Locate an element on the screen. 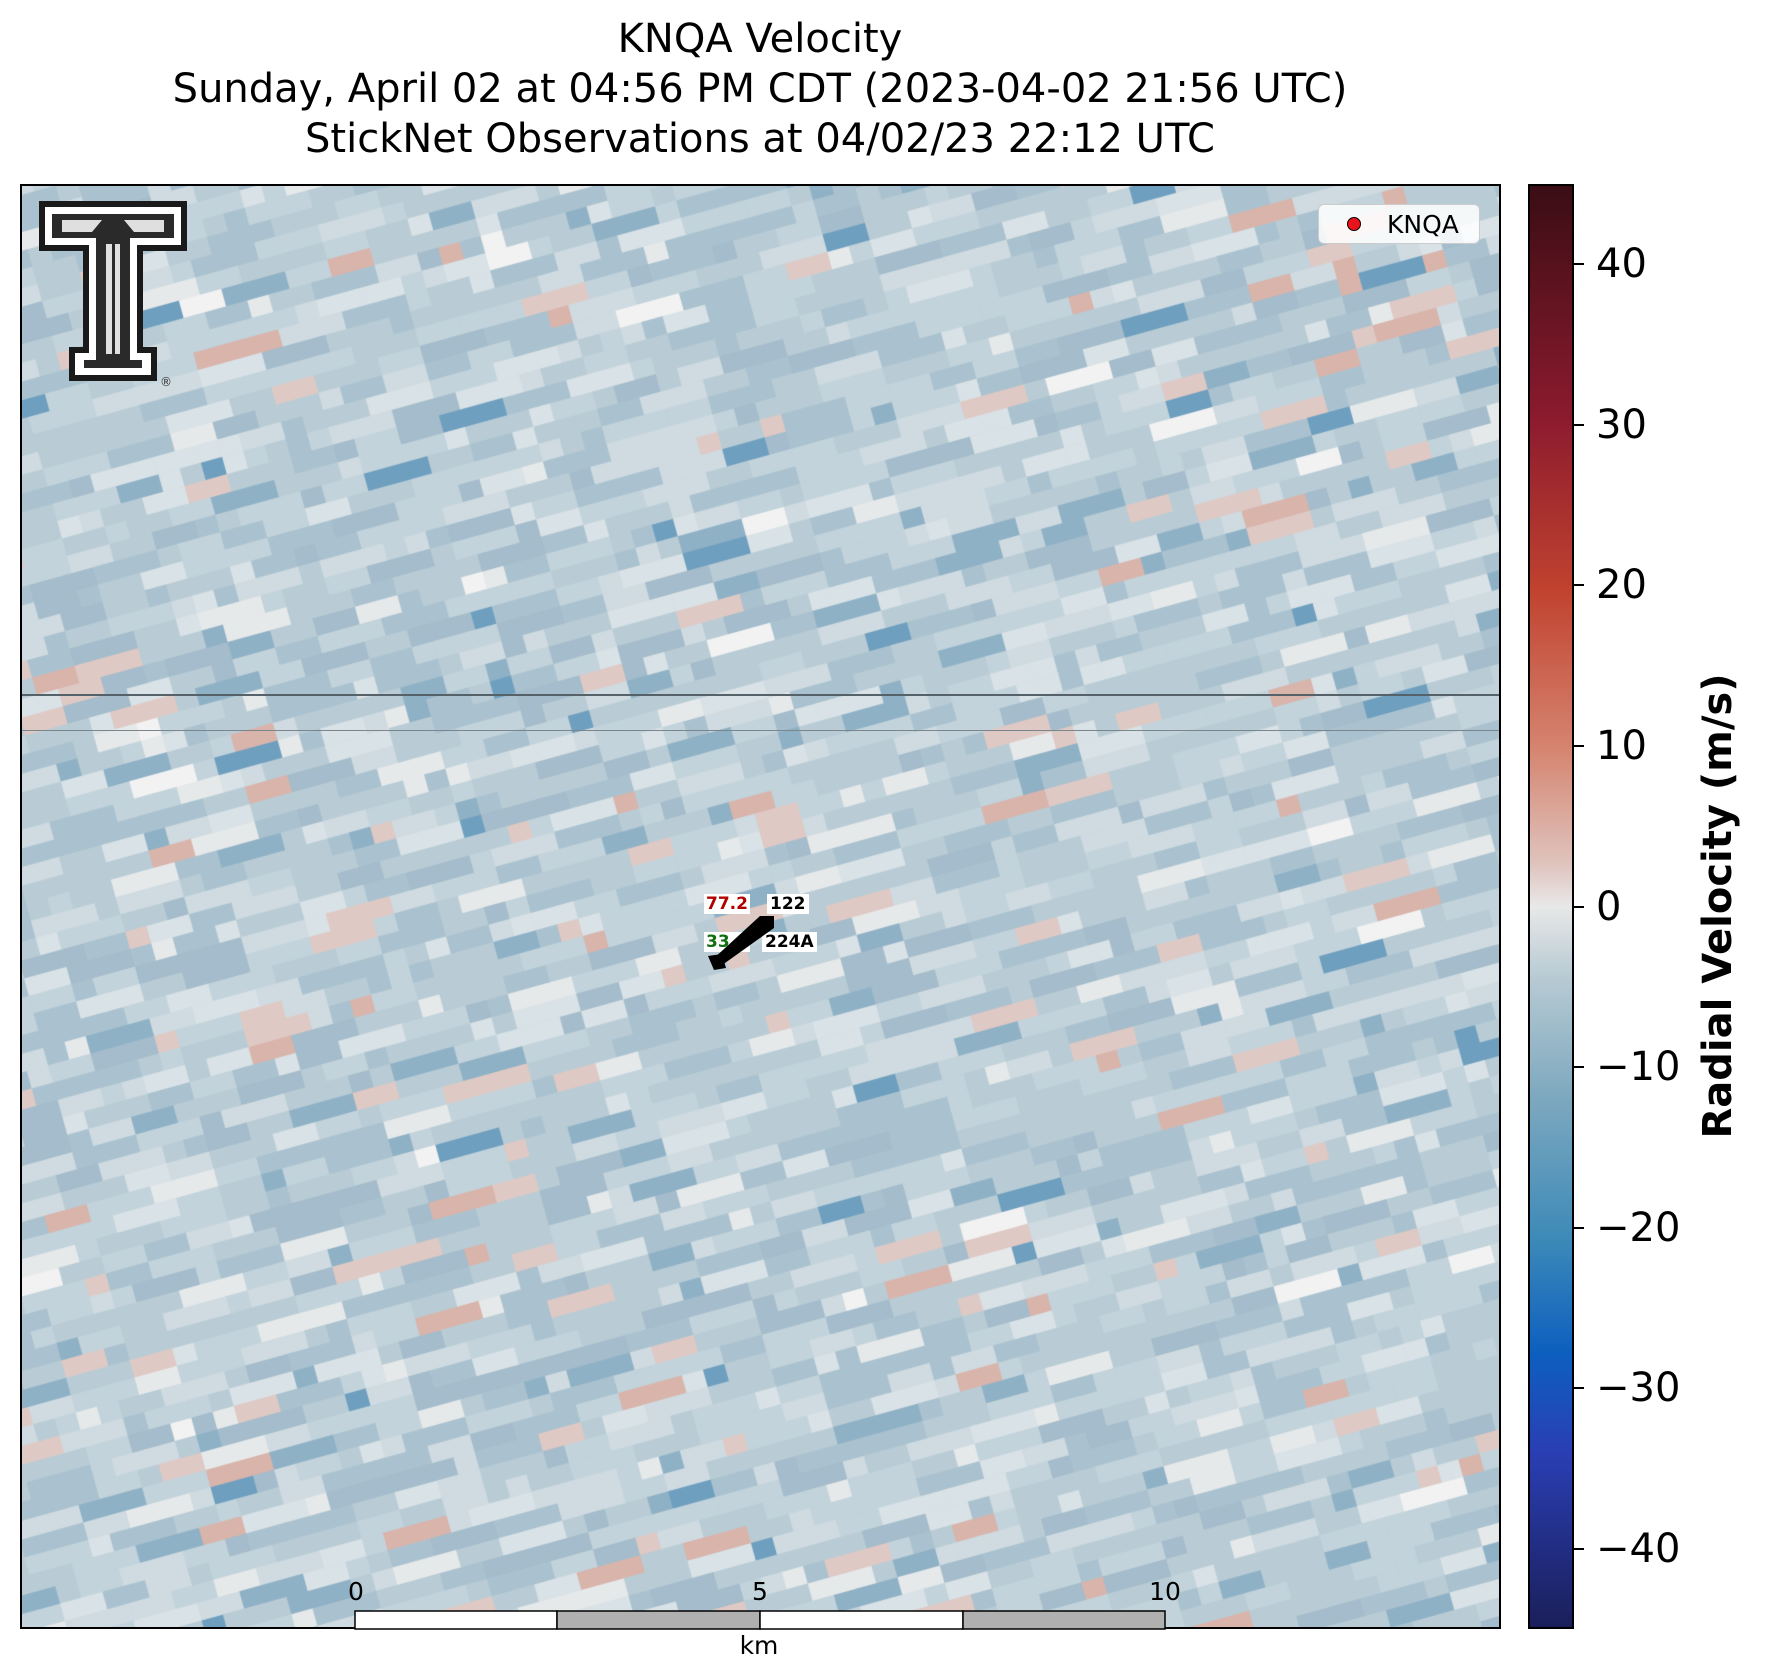  station-id: 122 is located at coordinates (788, 904).